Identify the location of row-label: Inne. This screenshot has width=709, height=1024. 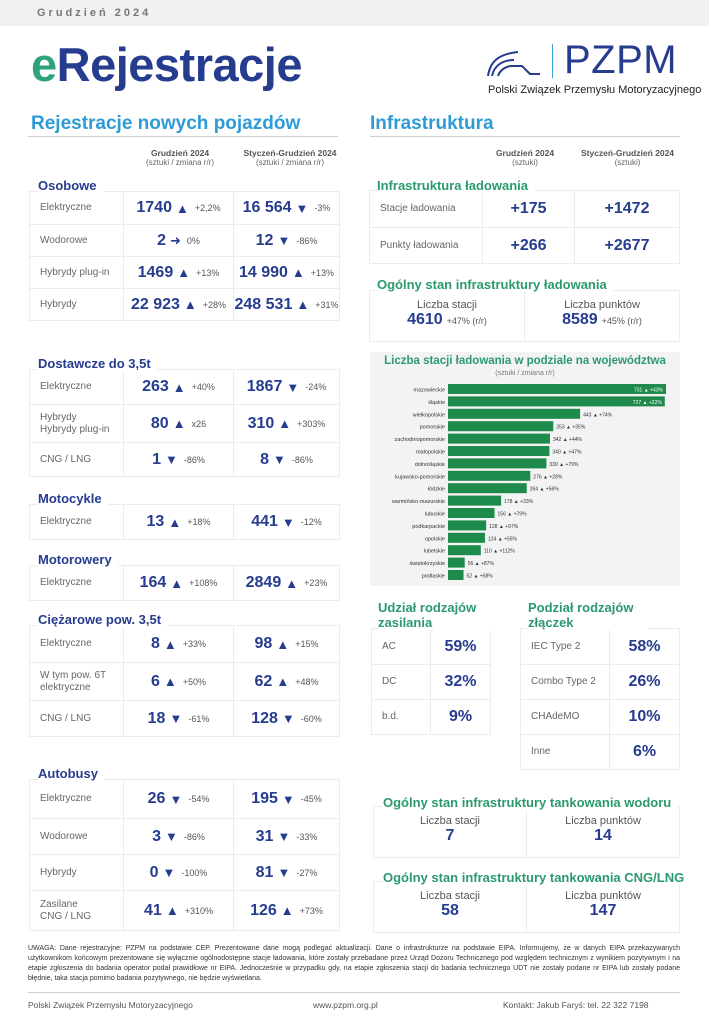
(541, 751).